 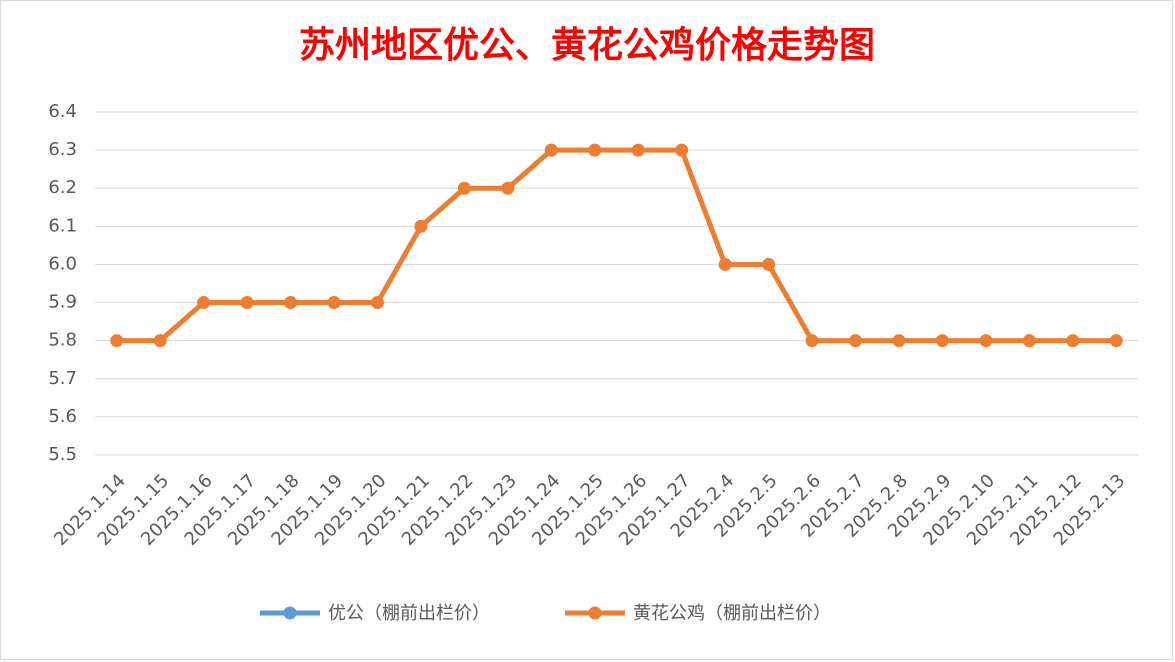 What do you see at coordinates (62, 416) in the screenshot?
I see `y-tick-label: 5.6` at bounding box center [62, 416].